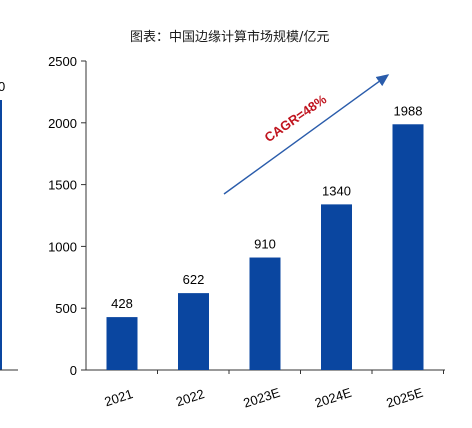 This screenshot has height=428, width=472. I want to click on chart-title: 图表：中国边缘计算市场规模/亿元, so click(230, 37).